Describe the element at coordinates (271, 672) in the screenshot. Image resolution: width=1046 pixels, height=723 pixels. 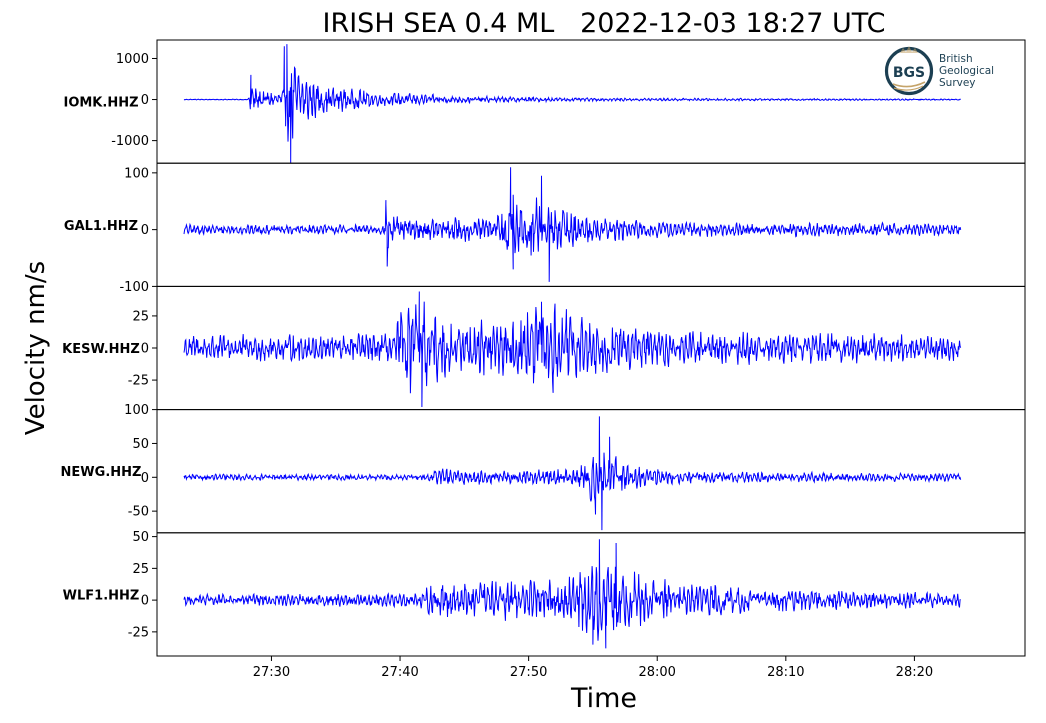
I see `x-tick-label: 27:30` at that location.